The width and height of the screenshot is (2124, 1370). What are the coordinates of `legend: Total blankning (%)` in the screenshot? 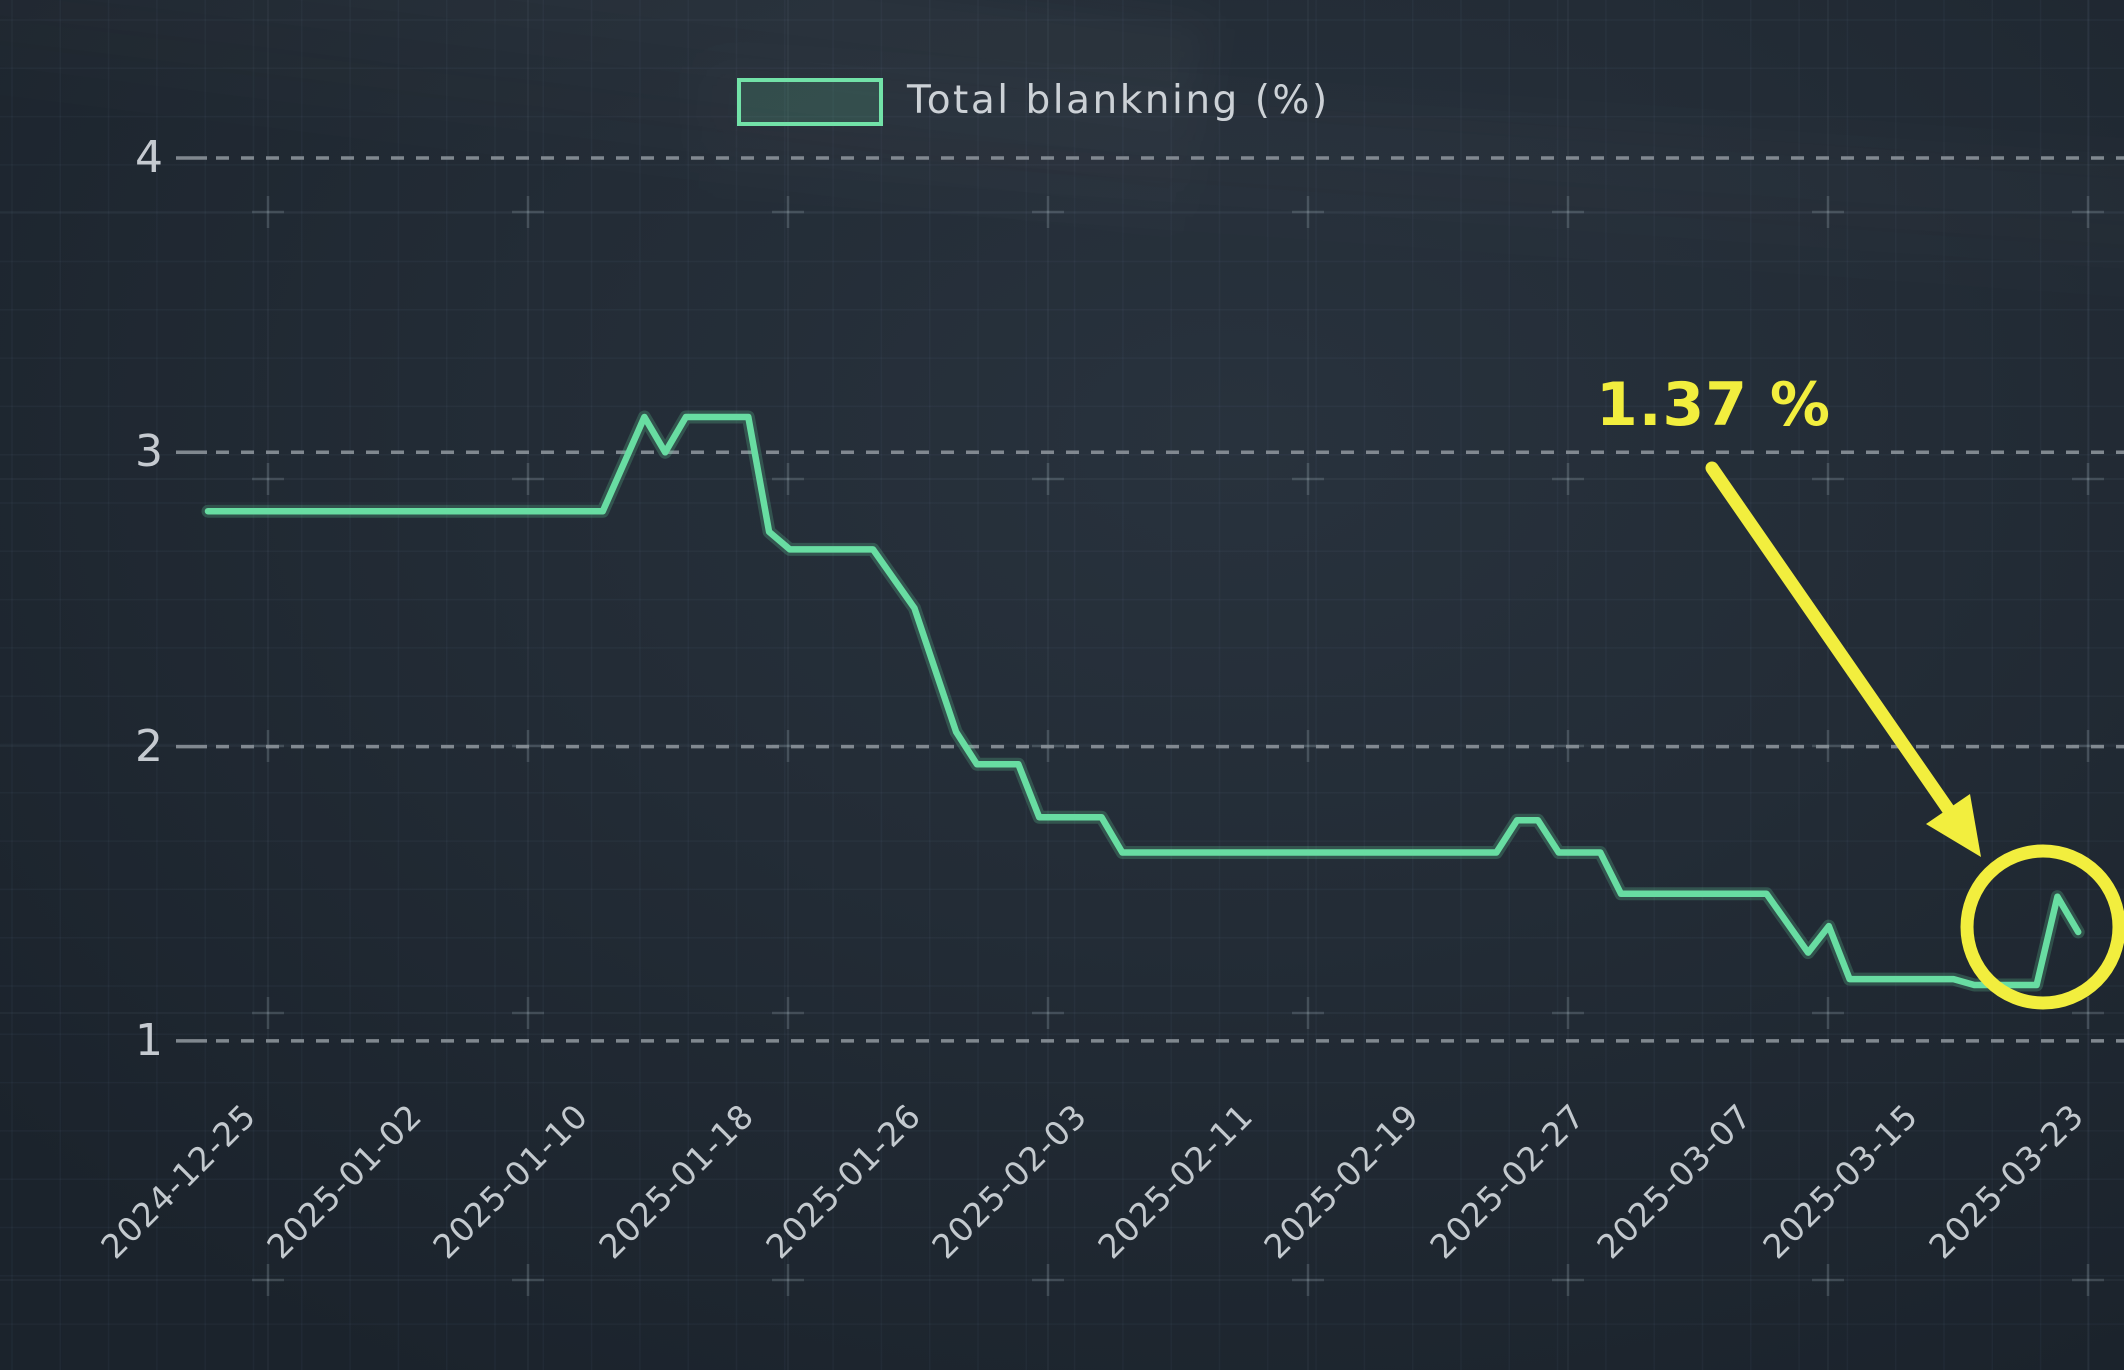 It's located at (1033, 102).